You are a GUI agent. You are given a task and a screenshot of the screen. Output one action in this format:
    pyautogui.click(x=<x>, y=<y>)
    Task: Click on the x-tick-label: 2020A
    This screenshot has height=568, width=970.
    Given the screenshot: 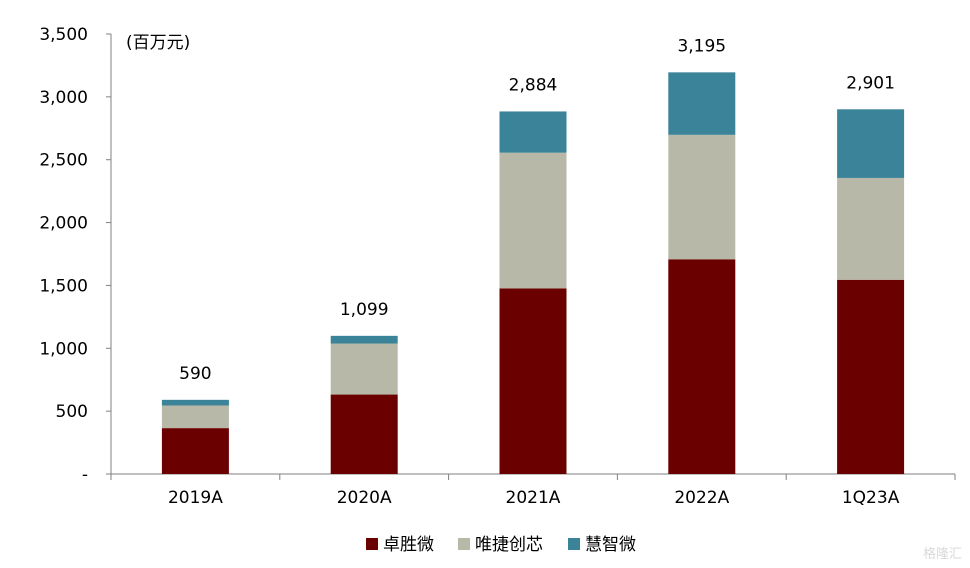 What is the action you would take?
    pyautogui.click(x=364, y=498)
    